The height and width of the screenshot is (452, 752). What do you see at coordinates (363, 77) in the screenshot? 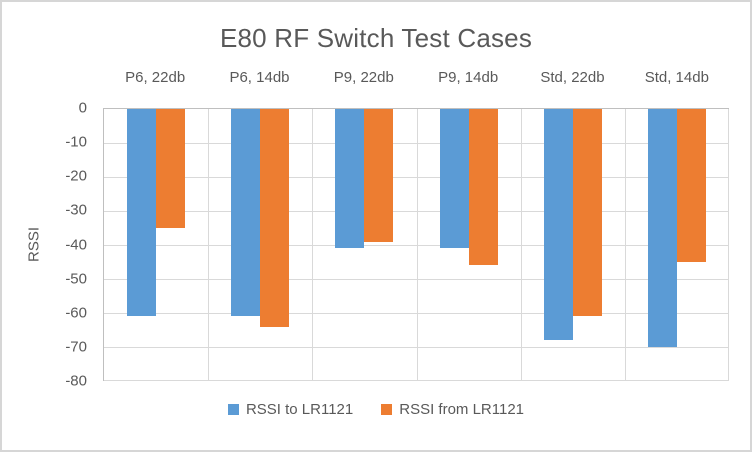
I see `category-label: P9, 22db` at bounding box center [363, 77].